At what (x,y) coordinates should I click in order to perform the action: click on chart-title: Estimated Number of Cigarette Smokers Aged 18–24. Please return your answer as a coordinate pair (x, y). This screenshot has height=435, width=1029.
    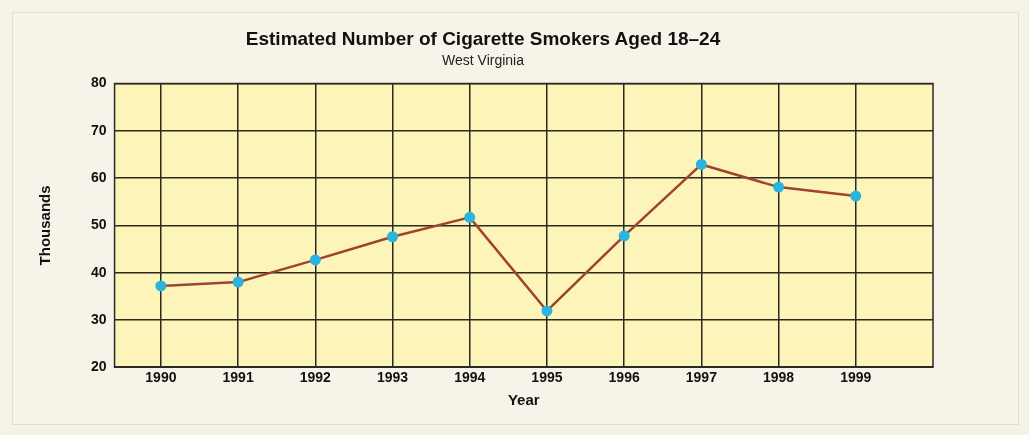
    Looking at the image, I should click on (483, 38).